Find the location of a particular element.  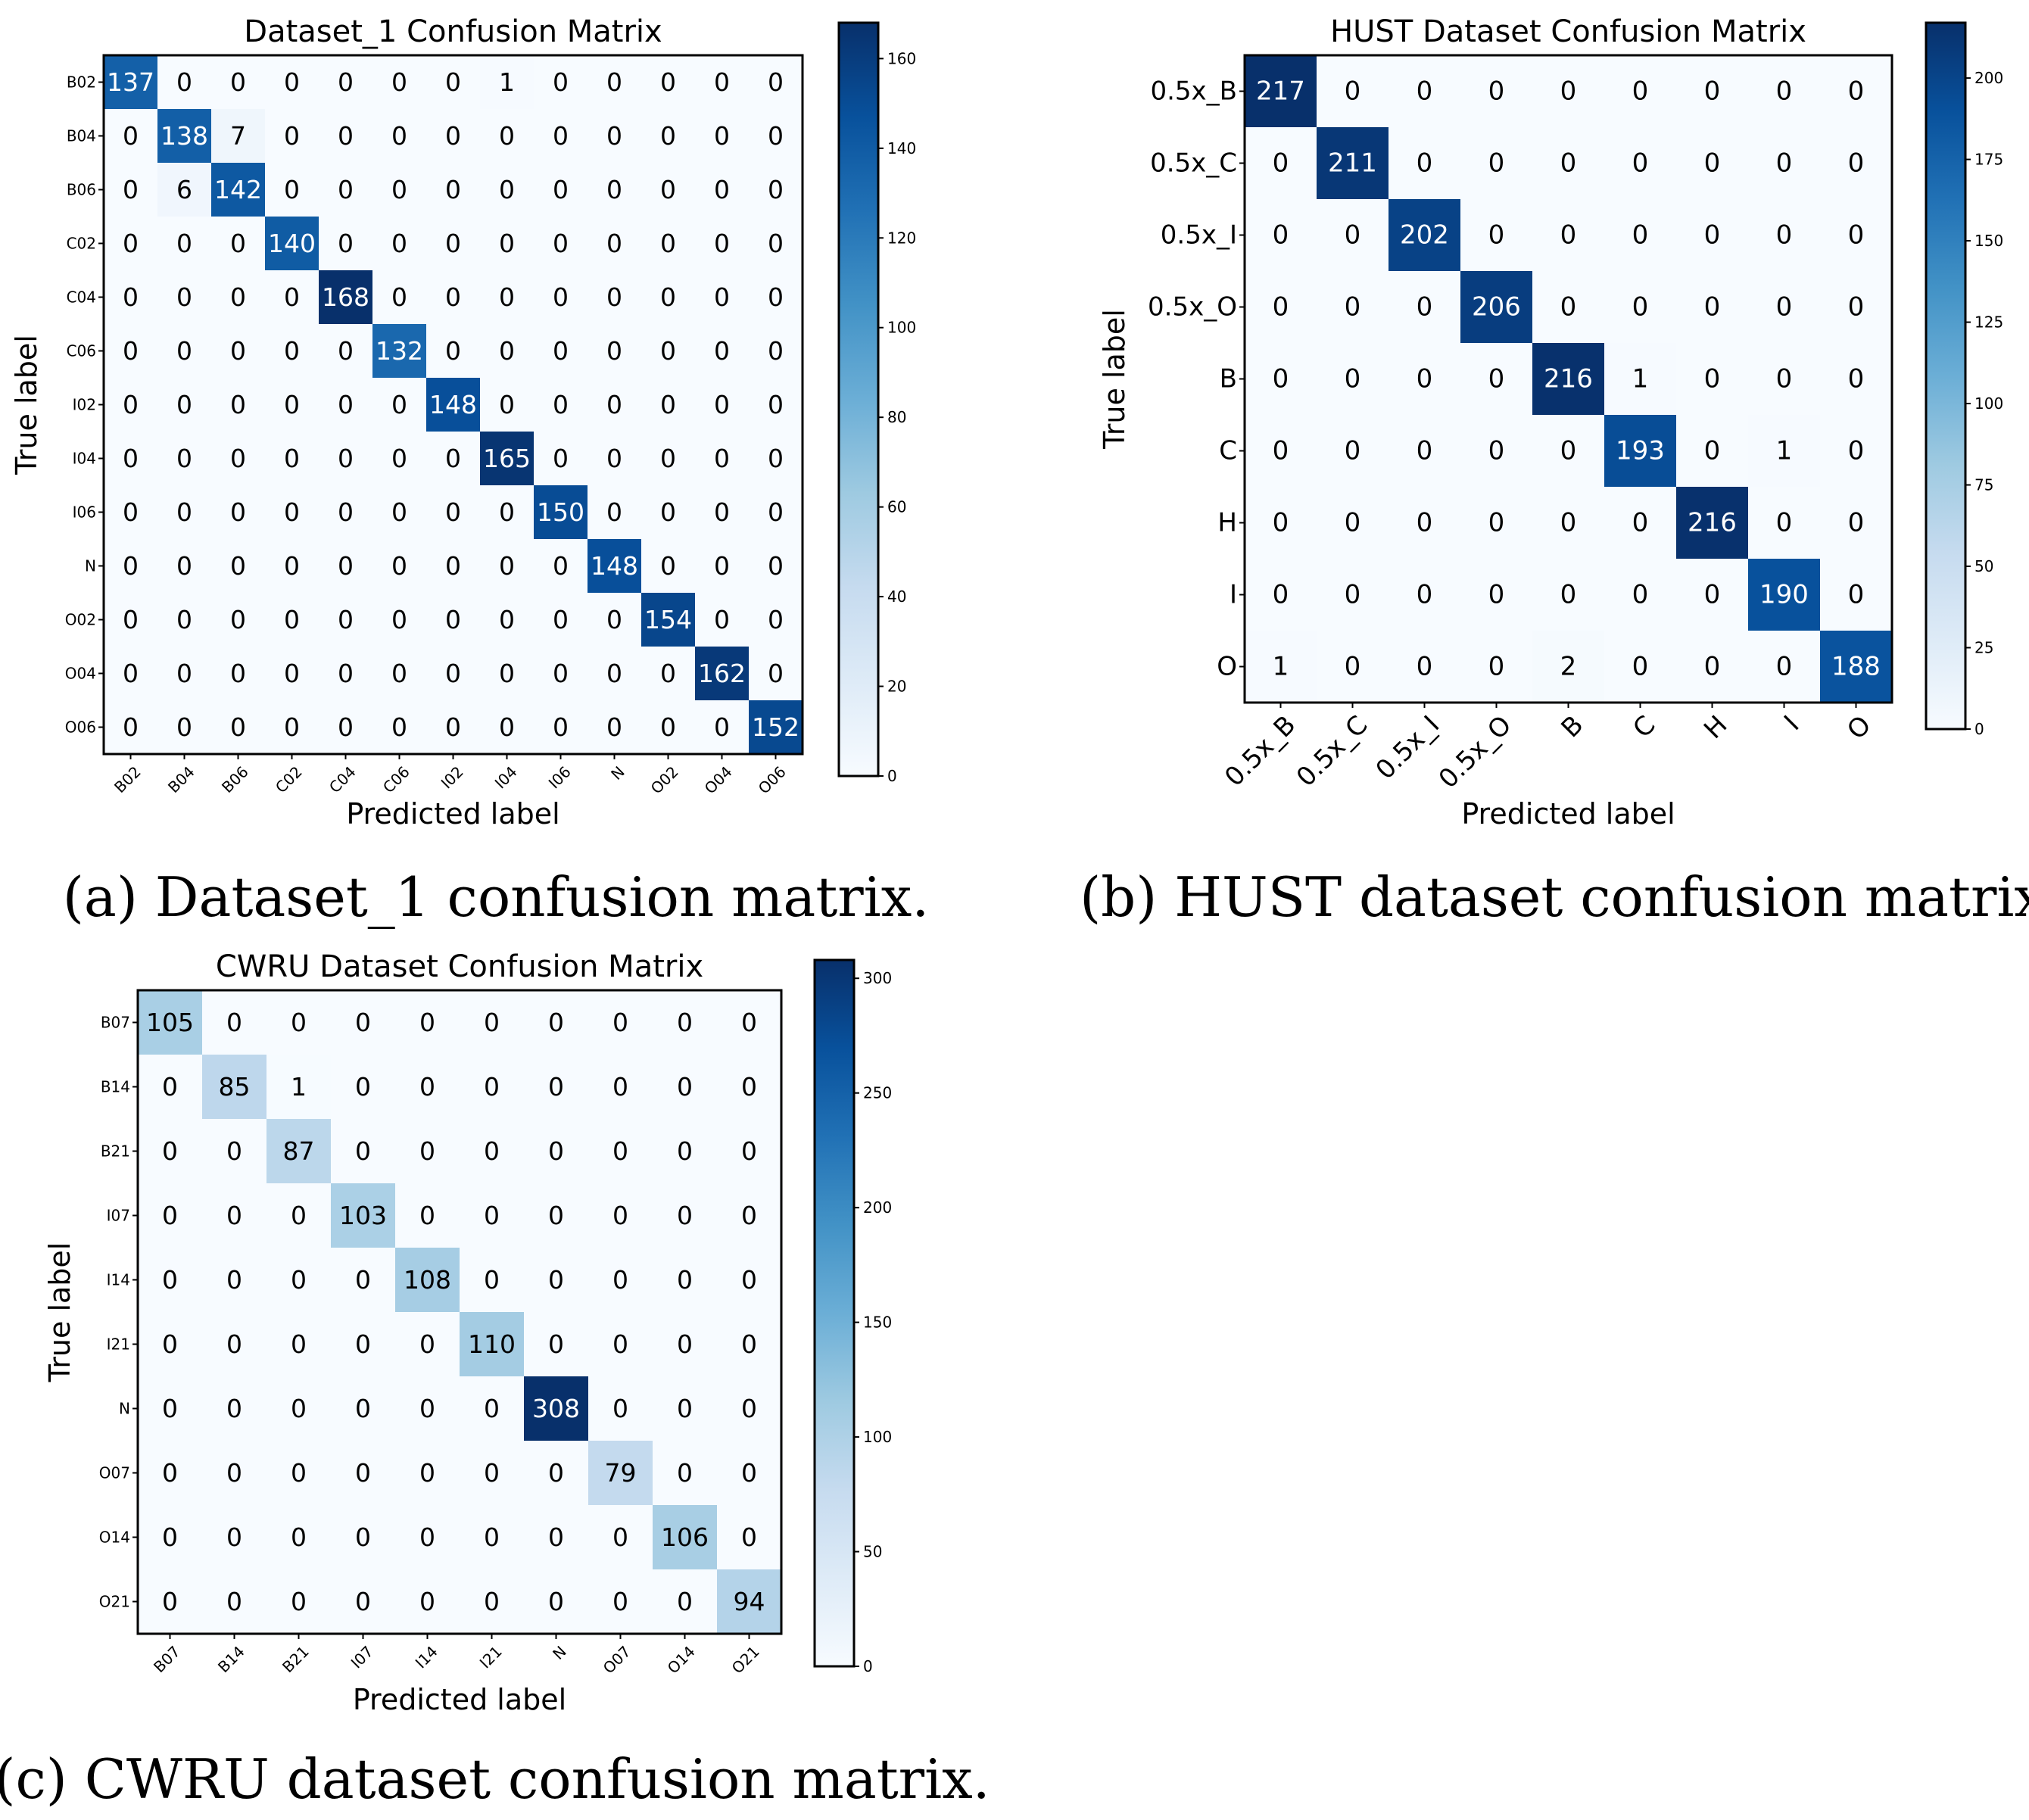

y-tick-label: H is located at coordinates (1227, 523).